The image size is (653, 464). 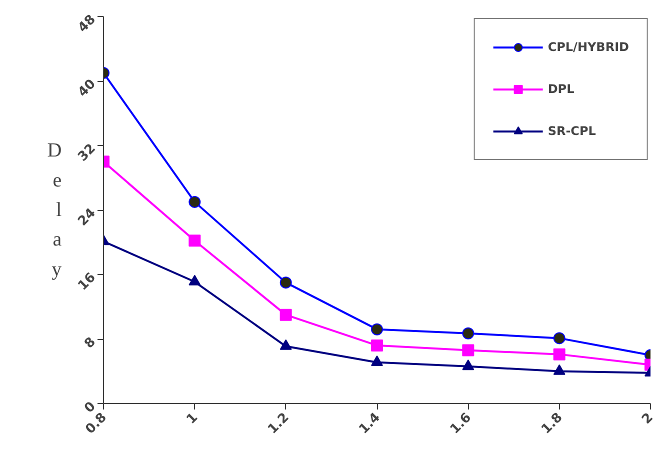 I want to click on y-tick-label: 24, so click(x=87, y=218).